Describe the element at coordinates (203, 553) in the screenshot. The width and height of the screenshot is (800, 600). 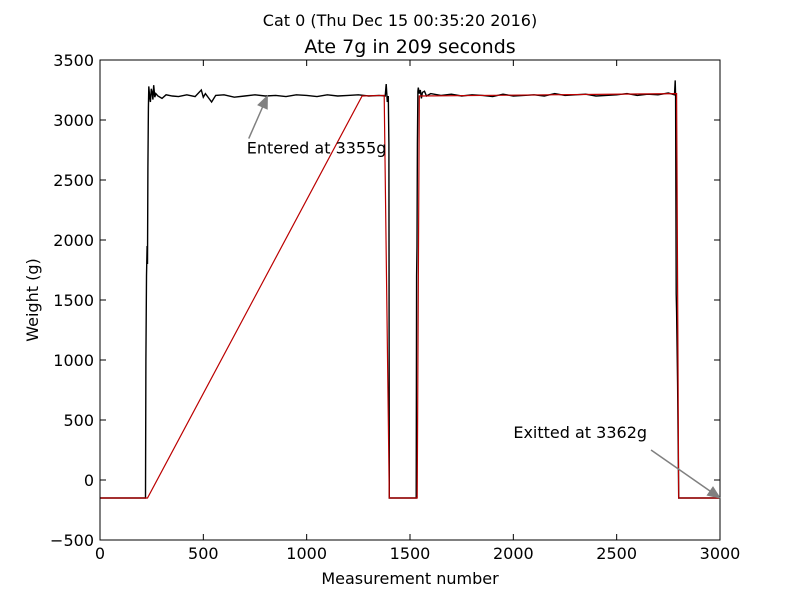
I see `x-tick-label: 500` at that location.